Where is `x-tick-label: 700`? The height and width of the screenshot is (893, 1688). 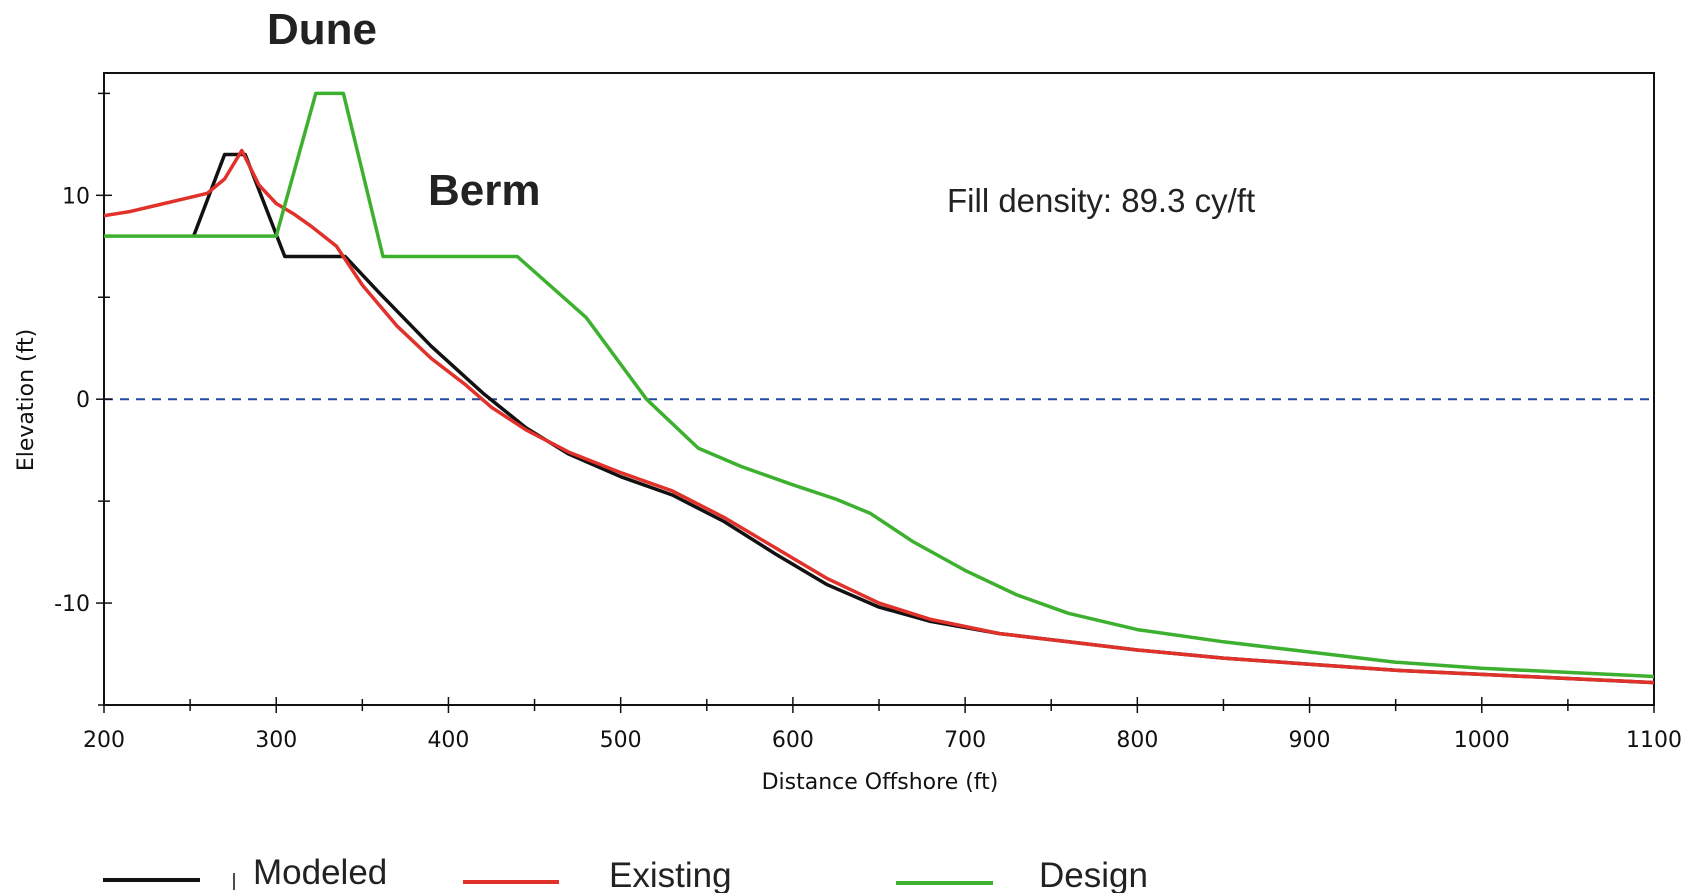
x-tick-label: 700 is located at coordinates (965, 740).